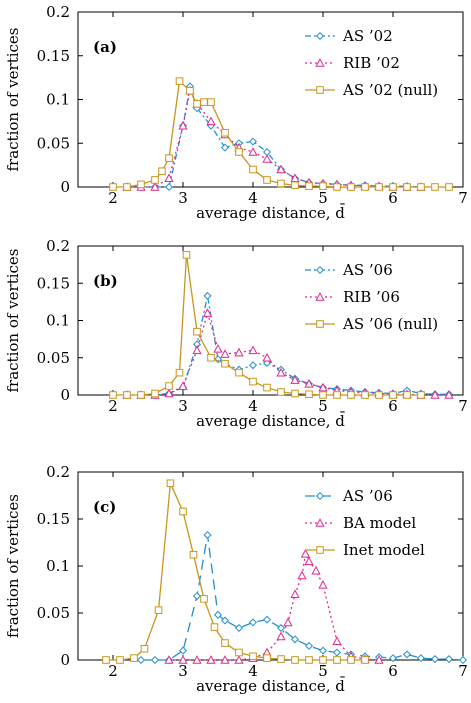  I want to click on legend-entry: AS ’02 (null), so click(371, 90).